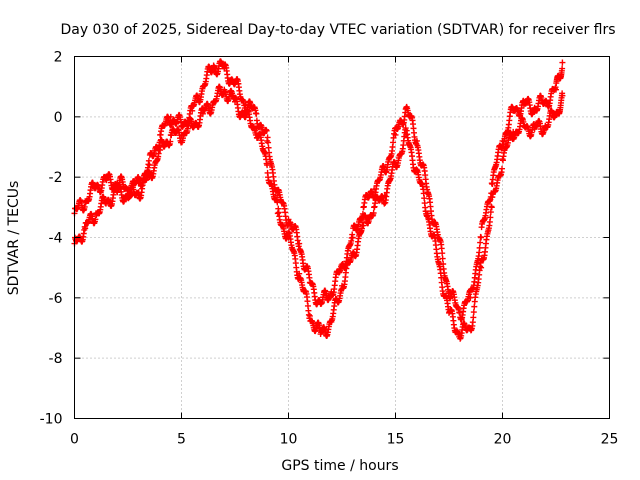 This screenshot has height=480, width=640. Describe the element at coordinates (181, 440) in the screenshot. I see `x-tick-label: 5` at that location.